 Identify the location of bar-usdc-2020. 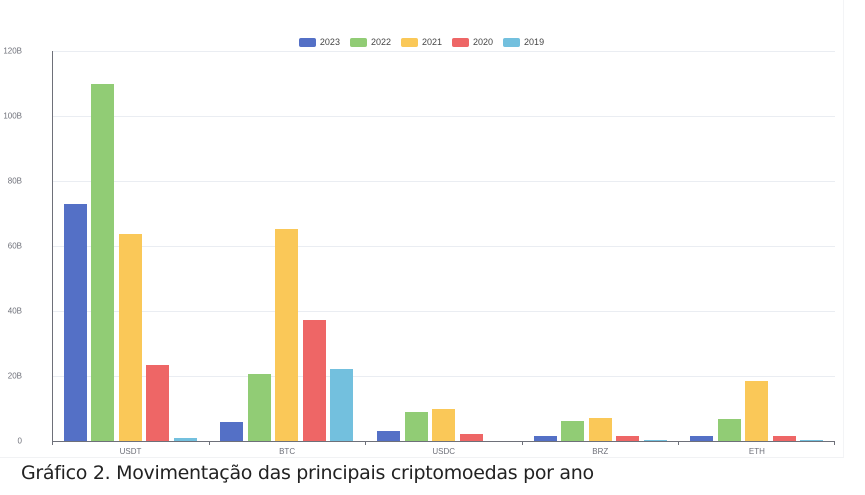
(471, 437).